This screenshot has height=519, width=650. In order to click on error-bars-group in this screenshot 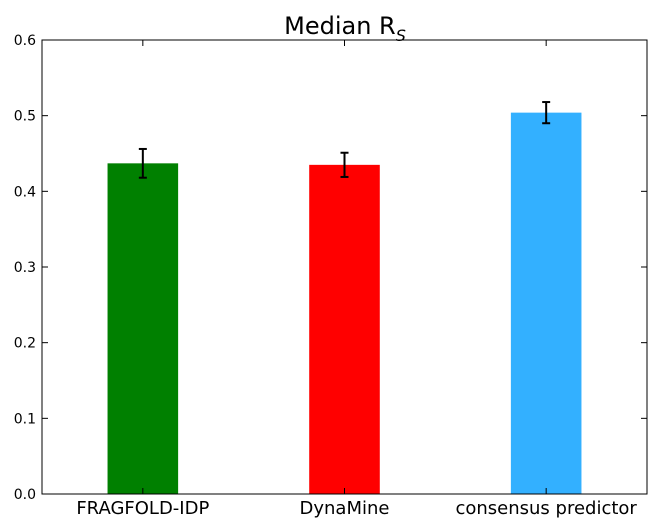, I will do `click(344, 140)`.